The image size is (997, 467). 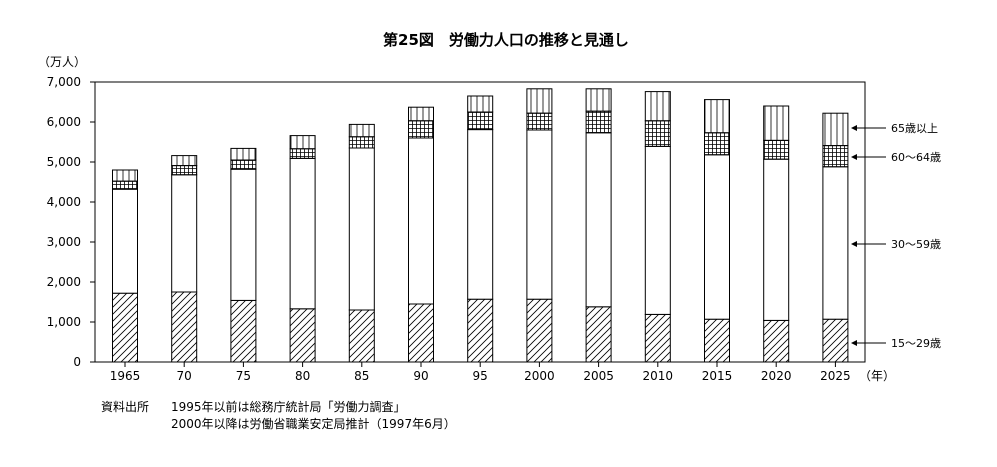 What do you see at coordinates (506, 40) in the screenshot?
I see `chart-title: 第25図 労働力人口の推移と見通し` at bounding box center [506, 40].